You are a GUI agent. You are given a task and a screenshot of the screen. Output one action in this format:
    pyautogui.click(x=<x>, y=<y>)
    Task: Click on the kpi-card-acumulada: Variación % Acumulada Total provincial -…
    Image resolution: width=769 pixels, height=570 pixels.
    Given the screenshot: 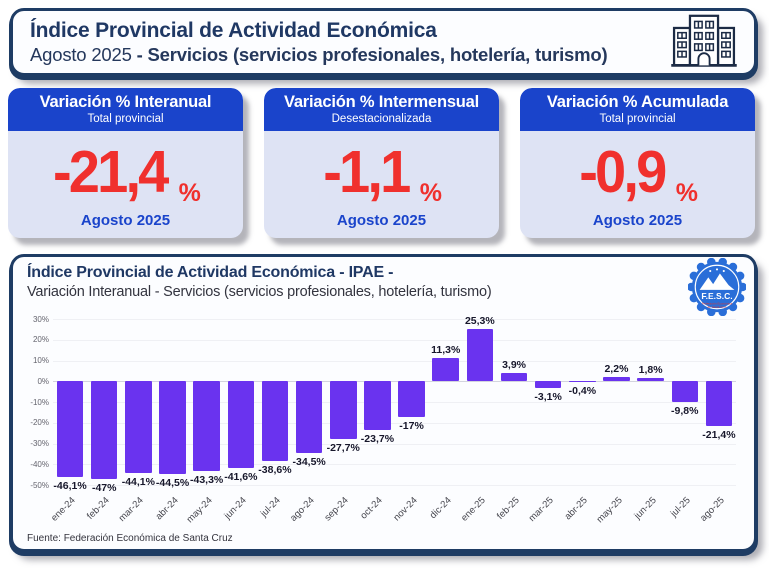 What is the action you would take?
    pyautogui.click(x=637, y=163)
    